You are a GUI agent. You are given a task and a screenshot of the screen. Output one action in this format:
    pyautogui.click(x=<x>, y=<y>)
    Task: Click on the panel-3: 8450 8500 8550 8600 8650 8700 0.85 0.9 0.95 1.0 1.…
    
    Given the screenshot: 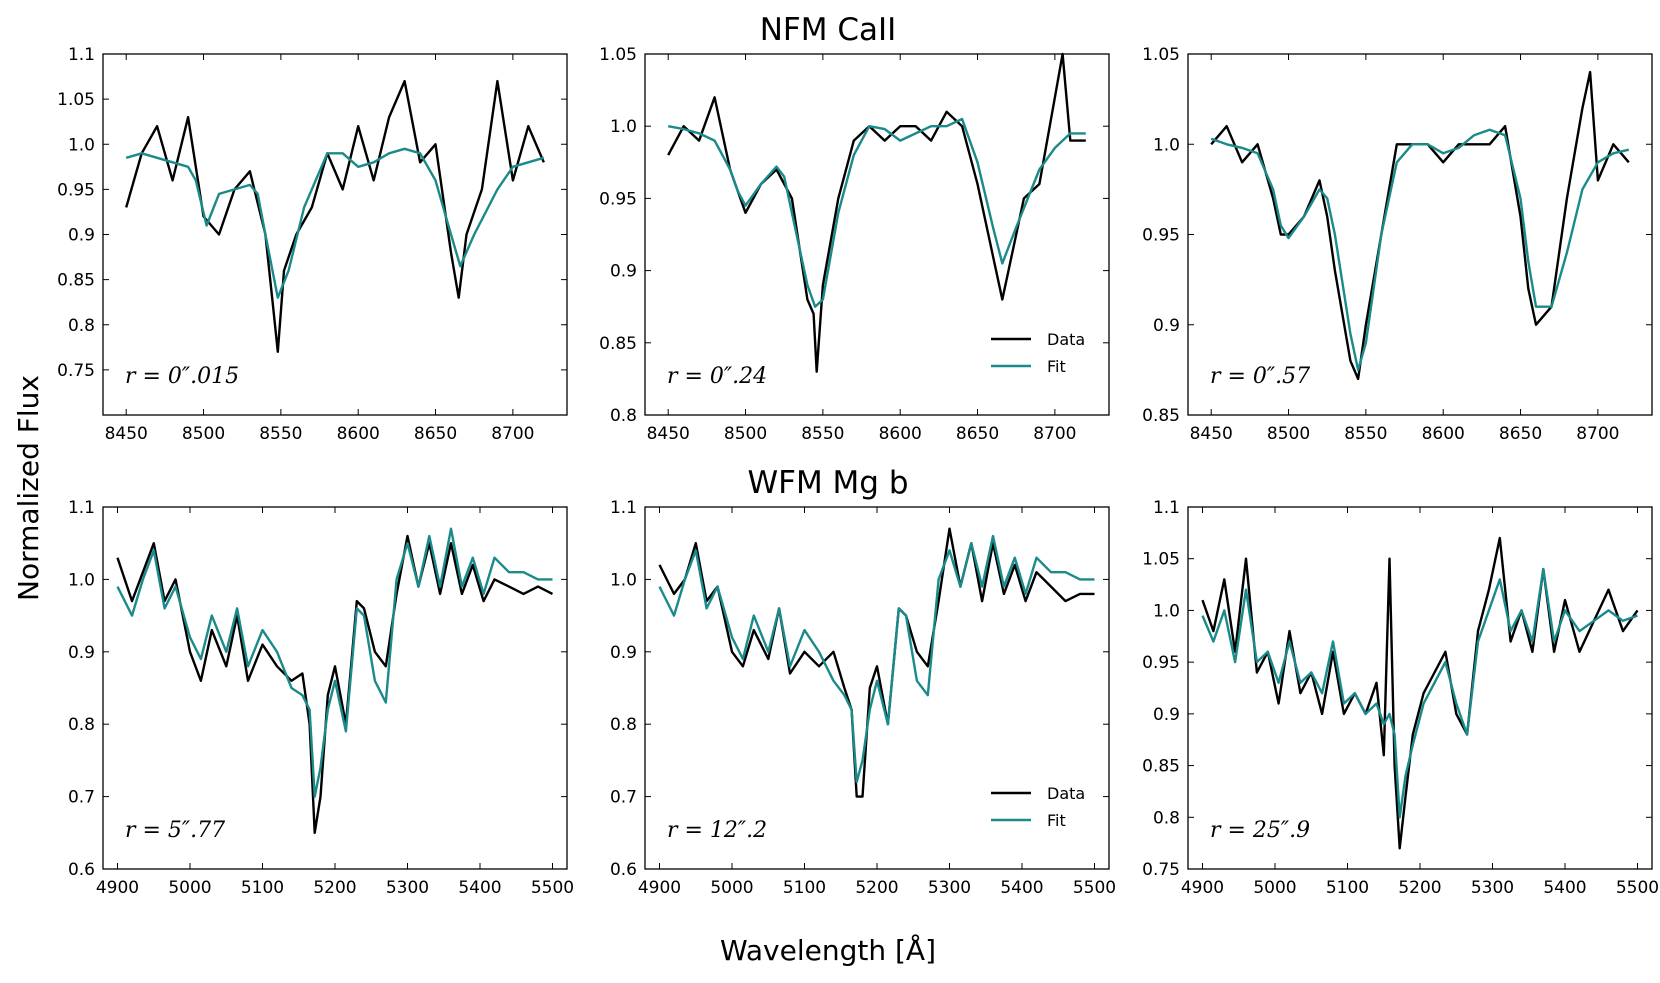 What is the action you would take?
    pyautogui.click(x=1397, y=244)
    